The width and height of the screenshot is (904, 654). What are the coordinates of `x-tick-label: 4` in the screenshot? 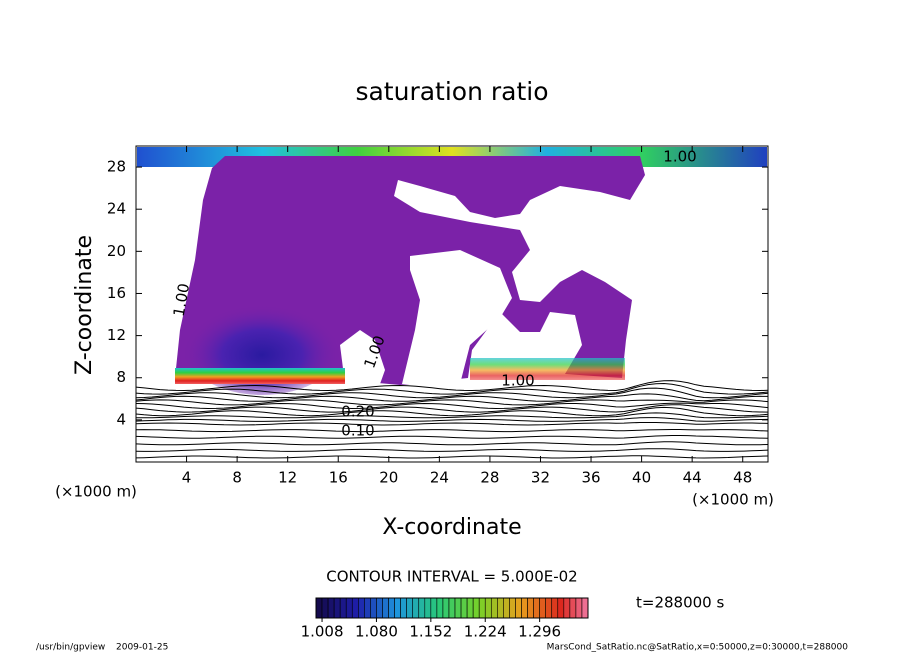 It's located at (187, 478).